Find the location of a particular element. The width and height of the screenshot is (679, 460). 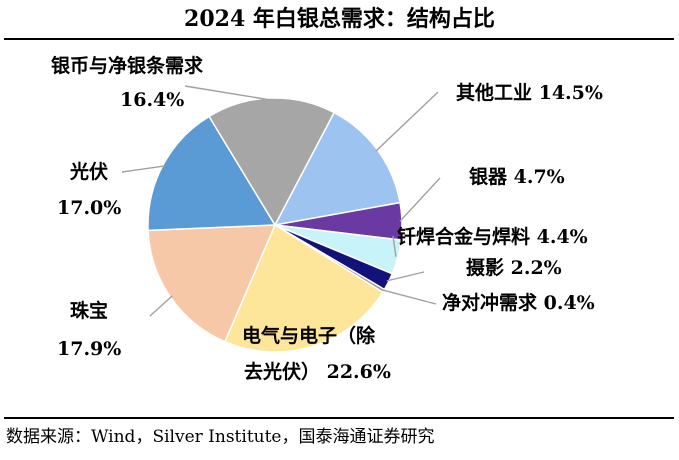

source-note: 数据来源：Wind，Silver Institute，国泰海通证券研究 is located at coordinates (220, 437).